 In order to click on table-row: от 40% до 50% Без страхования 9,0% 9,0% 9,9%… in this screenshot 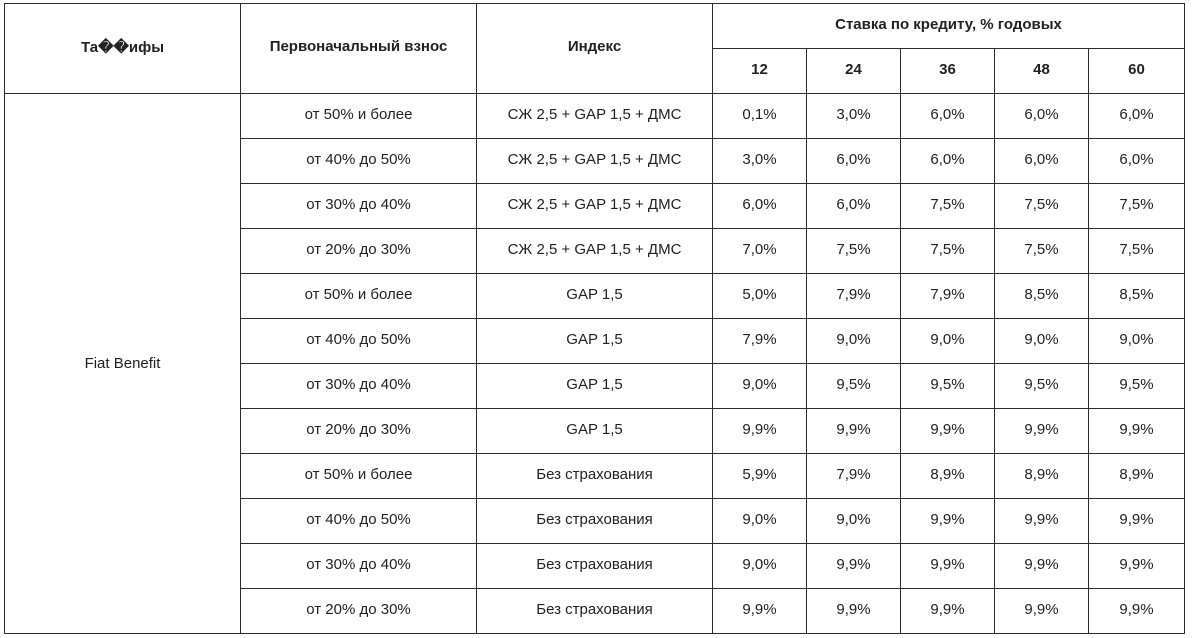, I will do `click(595, 521)`.